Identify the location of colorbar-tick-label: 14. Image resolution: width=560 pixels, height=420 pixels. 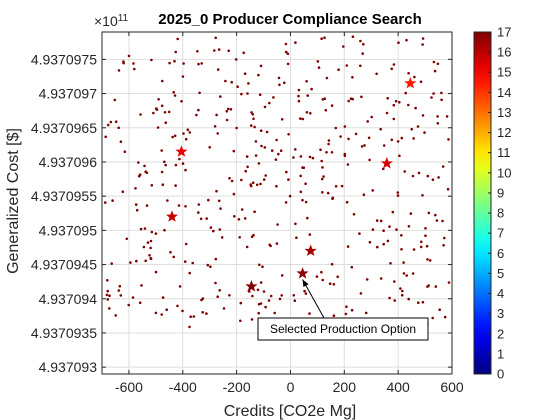
(504, 92).